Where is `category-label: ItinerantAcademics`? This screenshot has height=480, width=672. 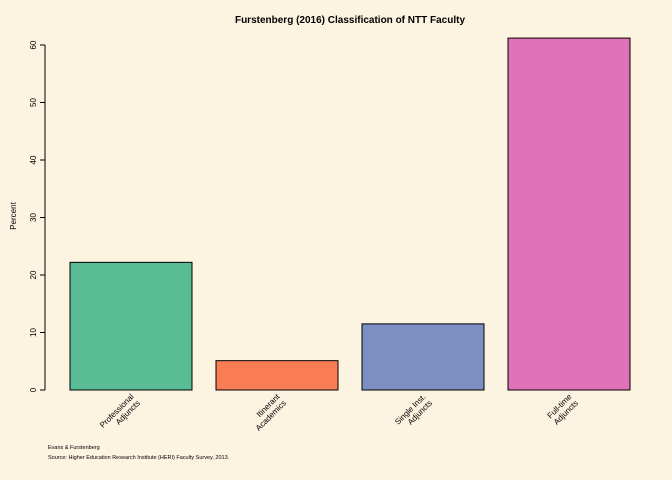
category-label: ItinerantAcademics is located at coordinates (268, 412).